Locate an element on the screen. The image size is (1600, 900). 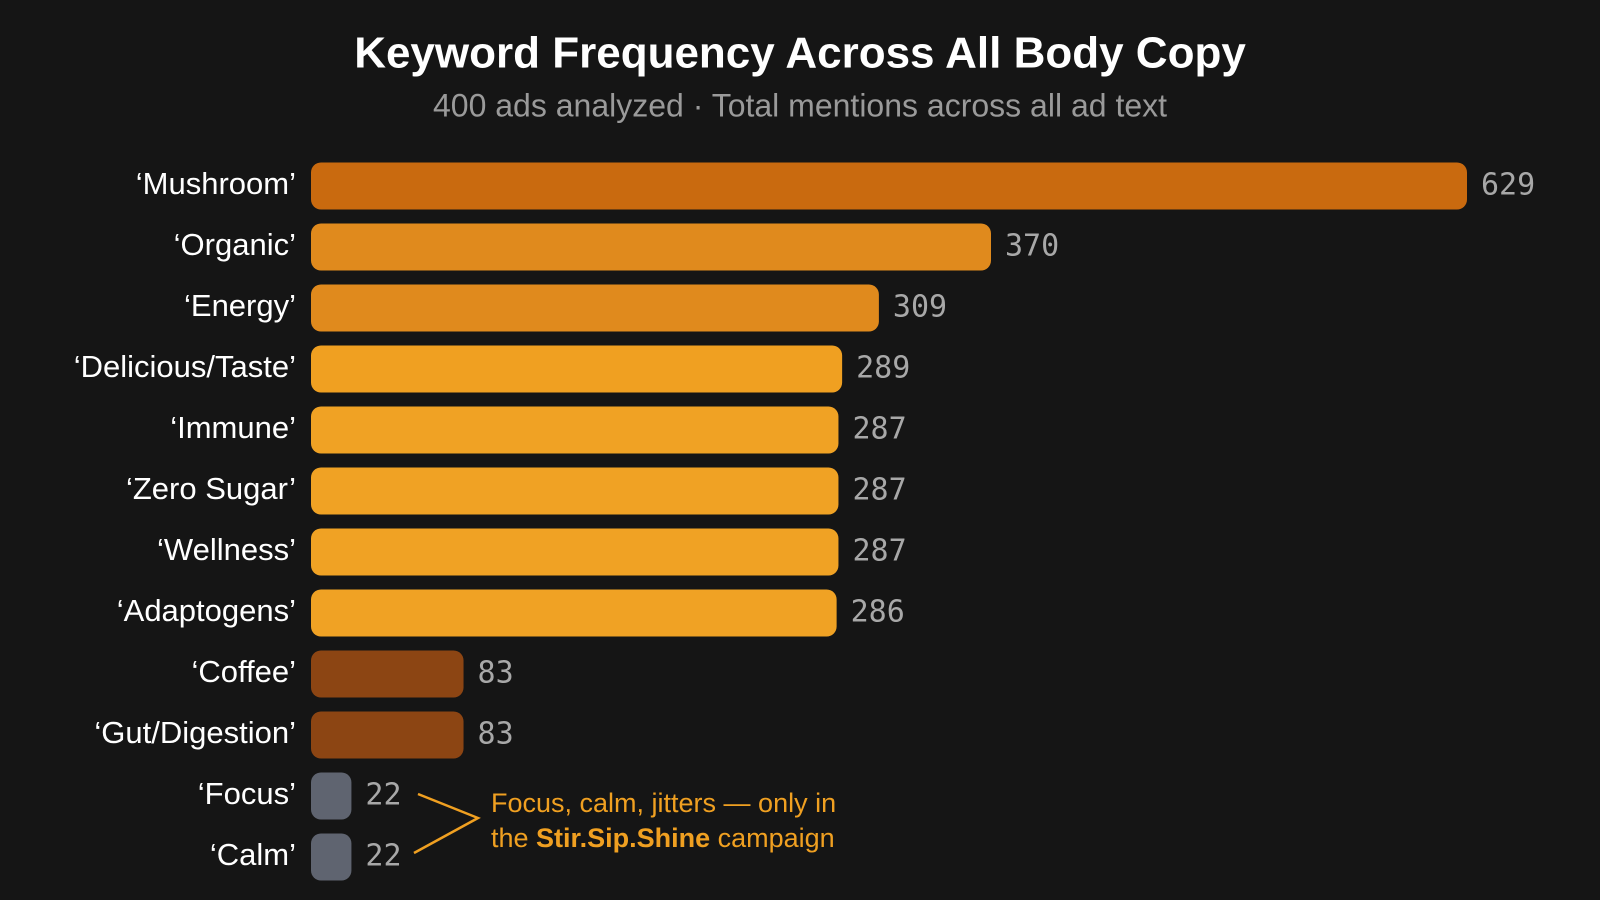
category-label: ‘Immune’ is located at coordinates (233, 427).